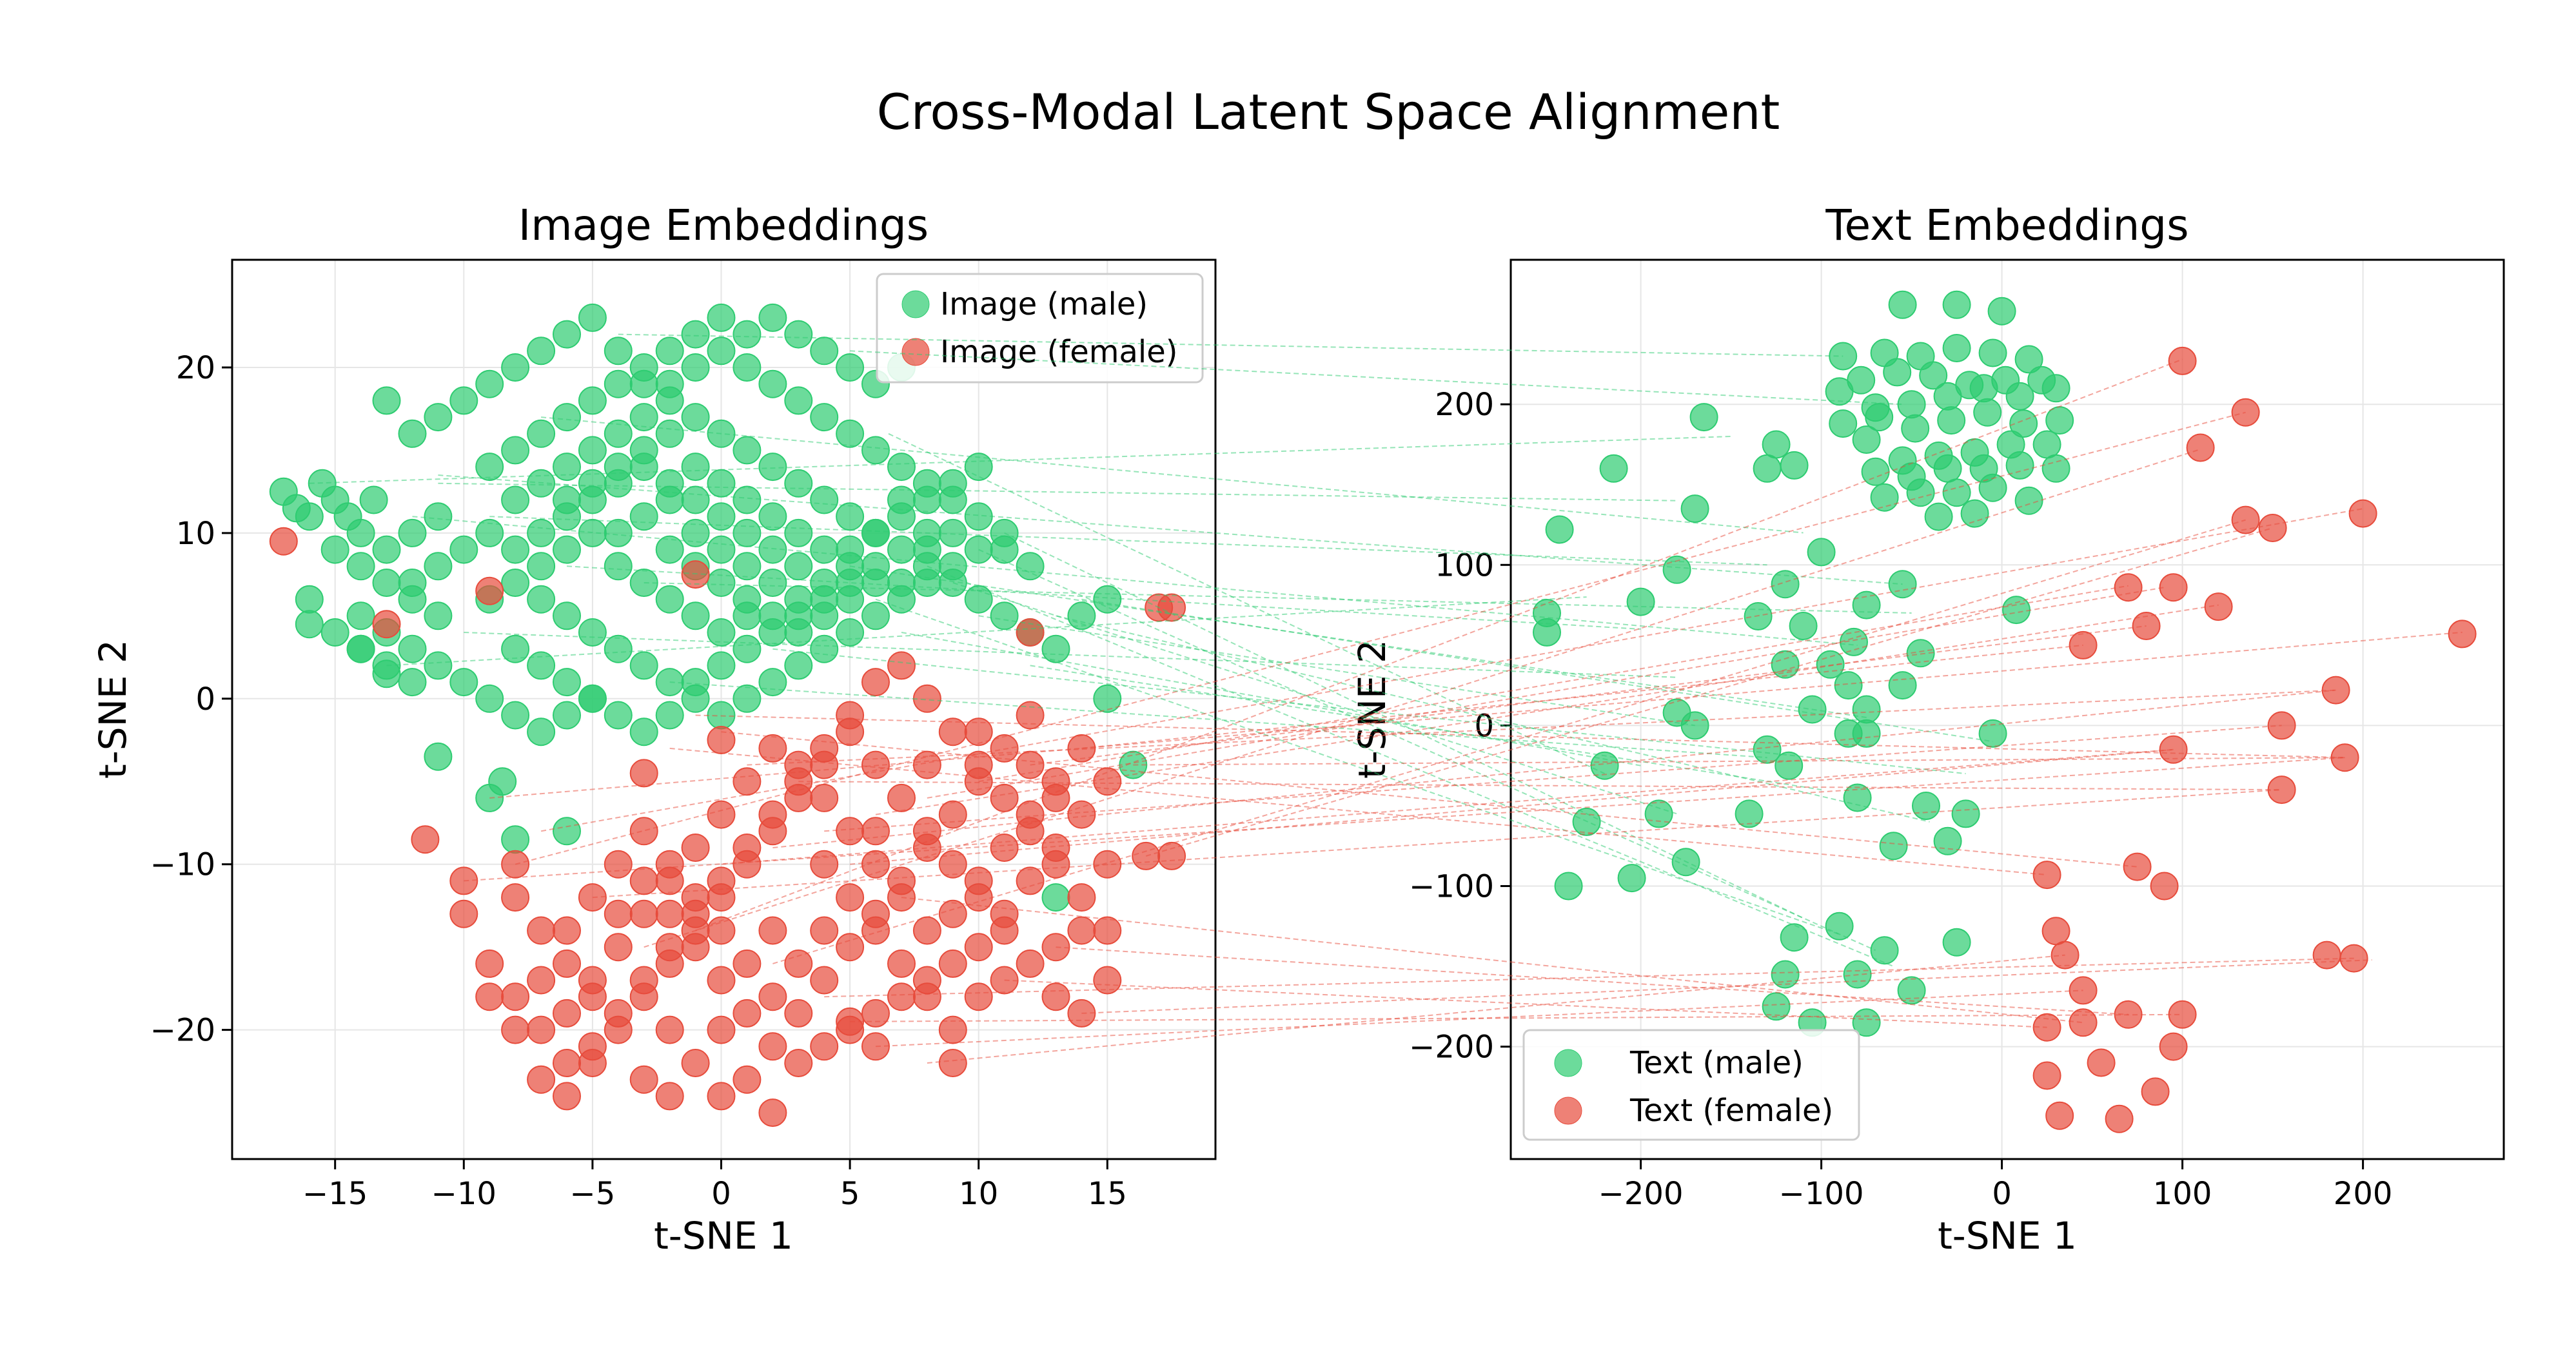 This screenshot has width=2576, height=1346. What do you see at coordinates (723, 225) in the screenshot?
I see `image-panel-title: Image Embeddings` at bounding box center [723, 225].